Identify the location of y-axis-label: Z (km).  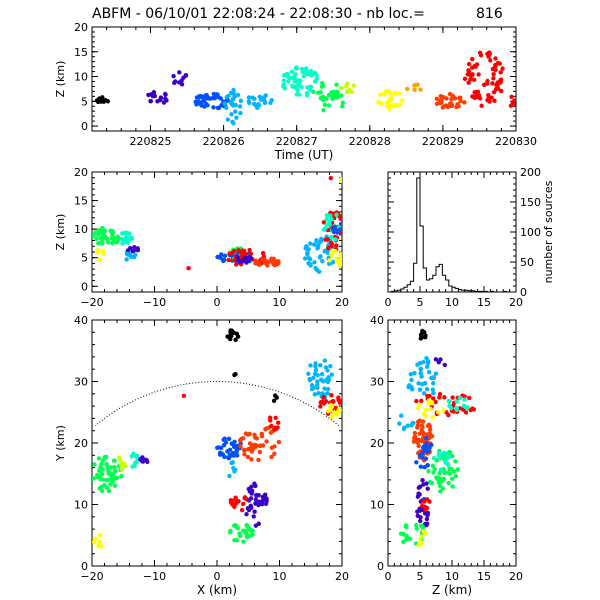
(60, 232).